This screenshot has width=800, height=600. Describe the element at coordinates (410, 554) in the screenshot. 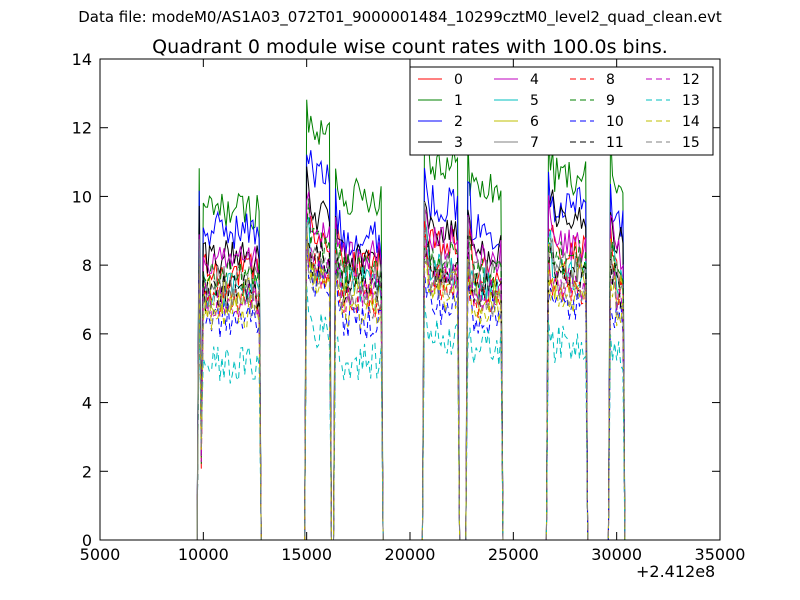

I see `x-tick-label: 20000` at that location.